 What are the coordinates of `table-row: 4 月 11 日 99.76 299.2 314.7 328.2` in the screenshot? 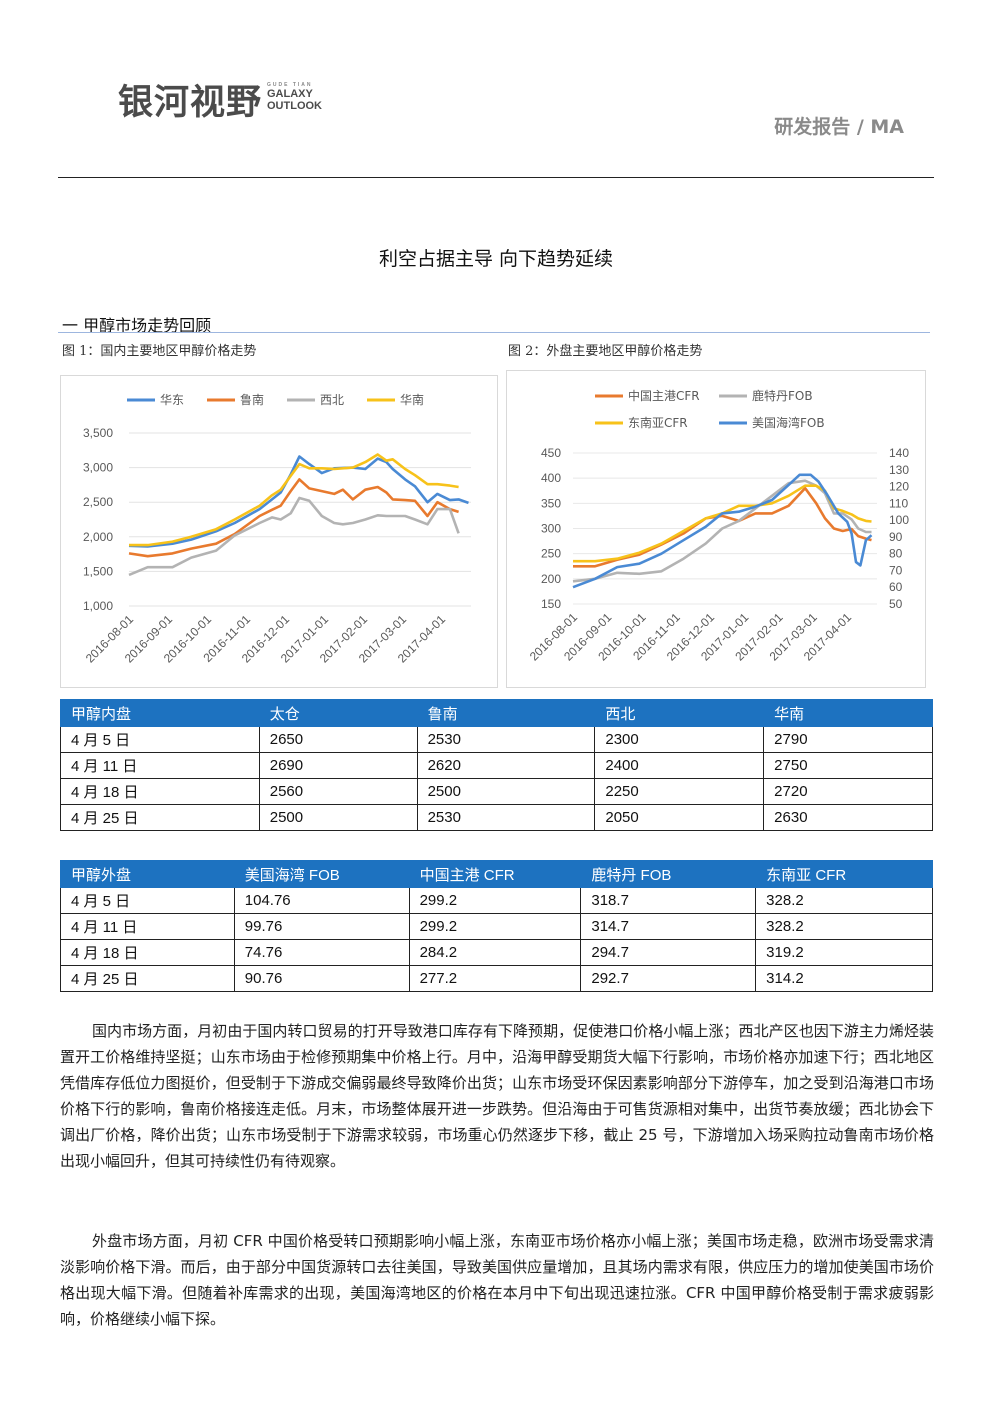 It's located at (496, 926).